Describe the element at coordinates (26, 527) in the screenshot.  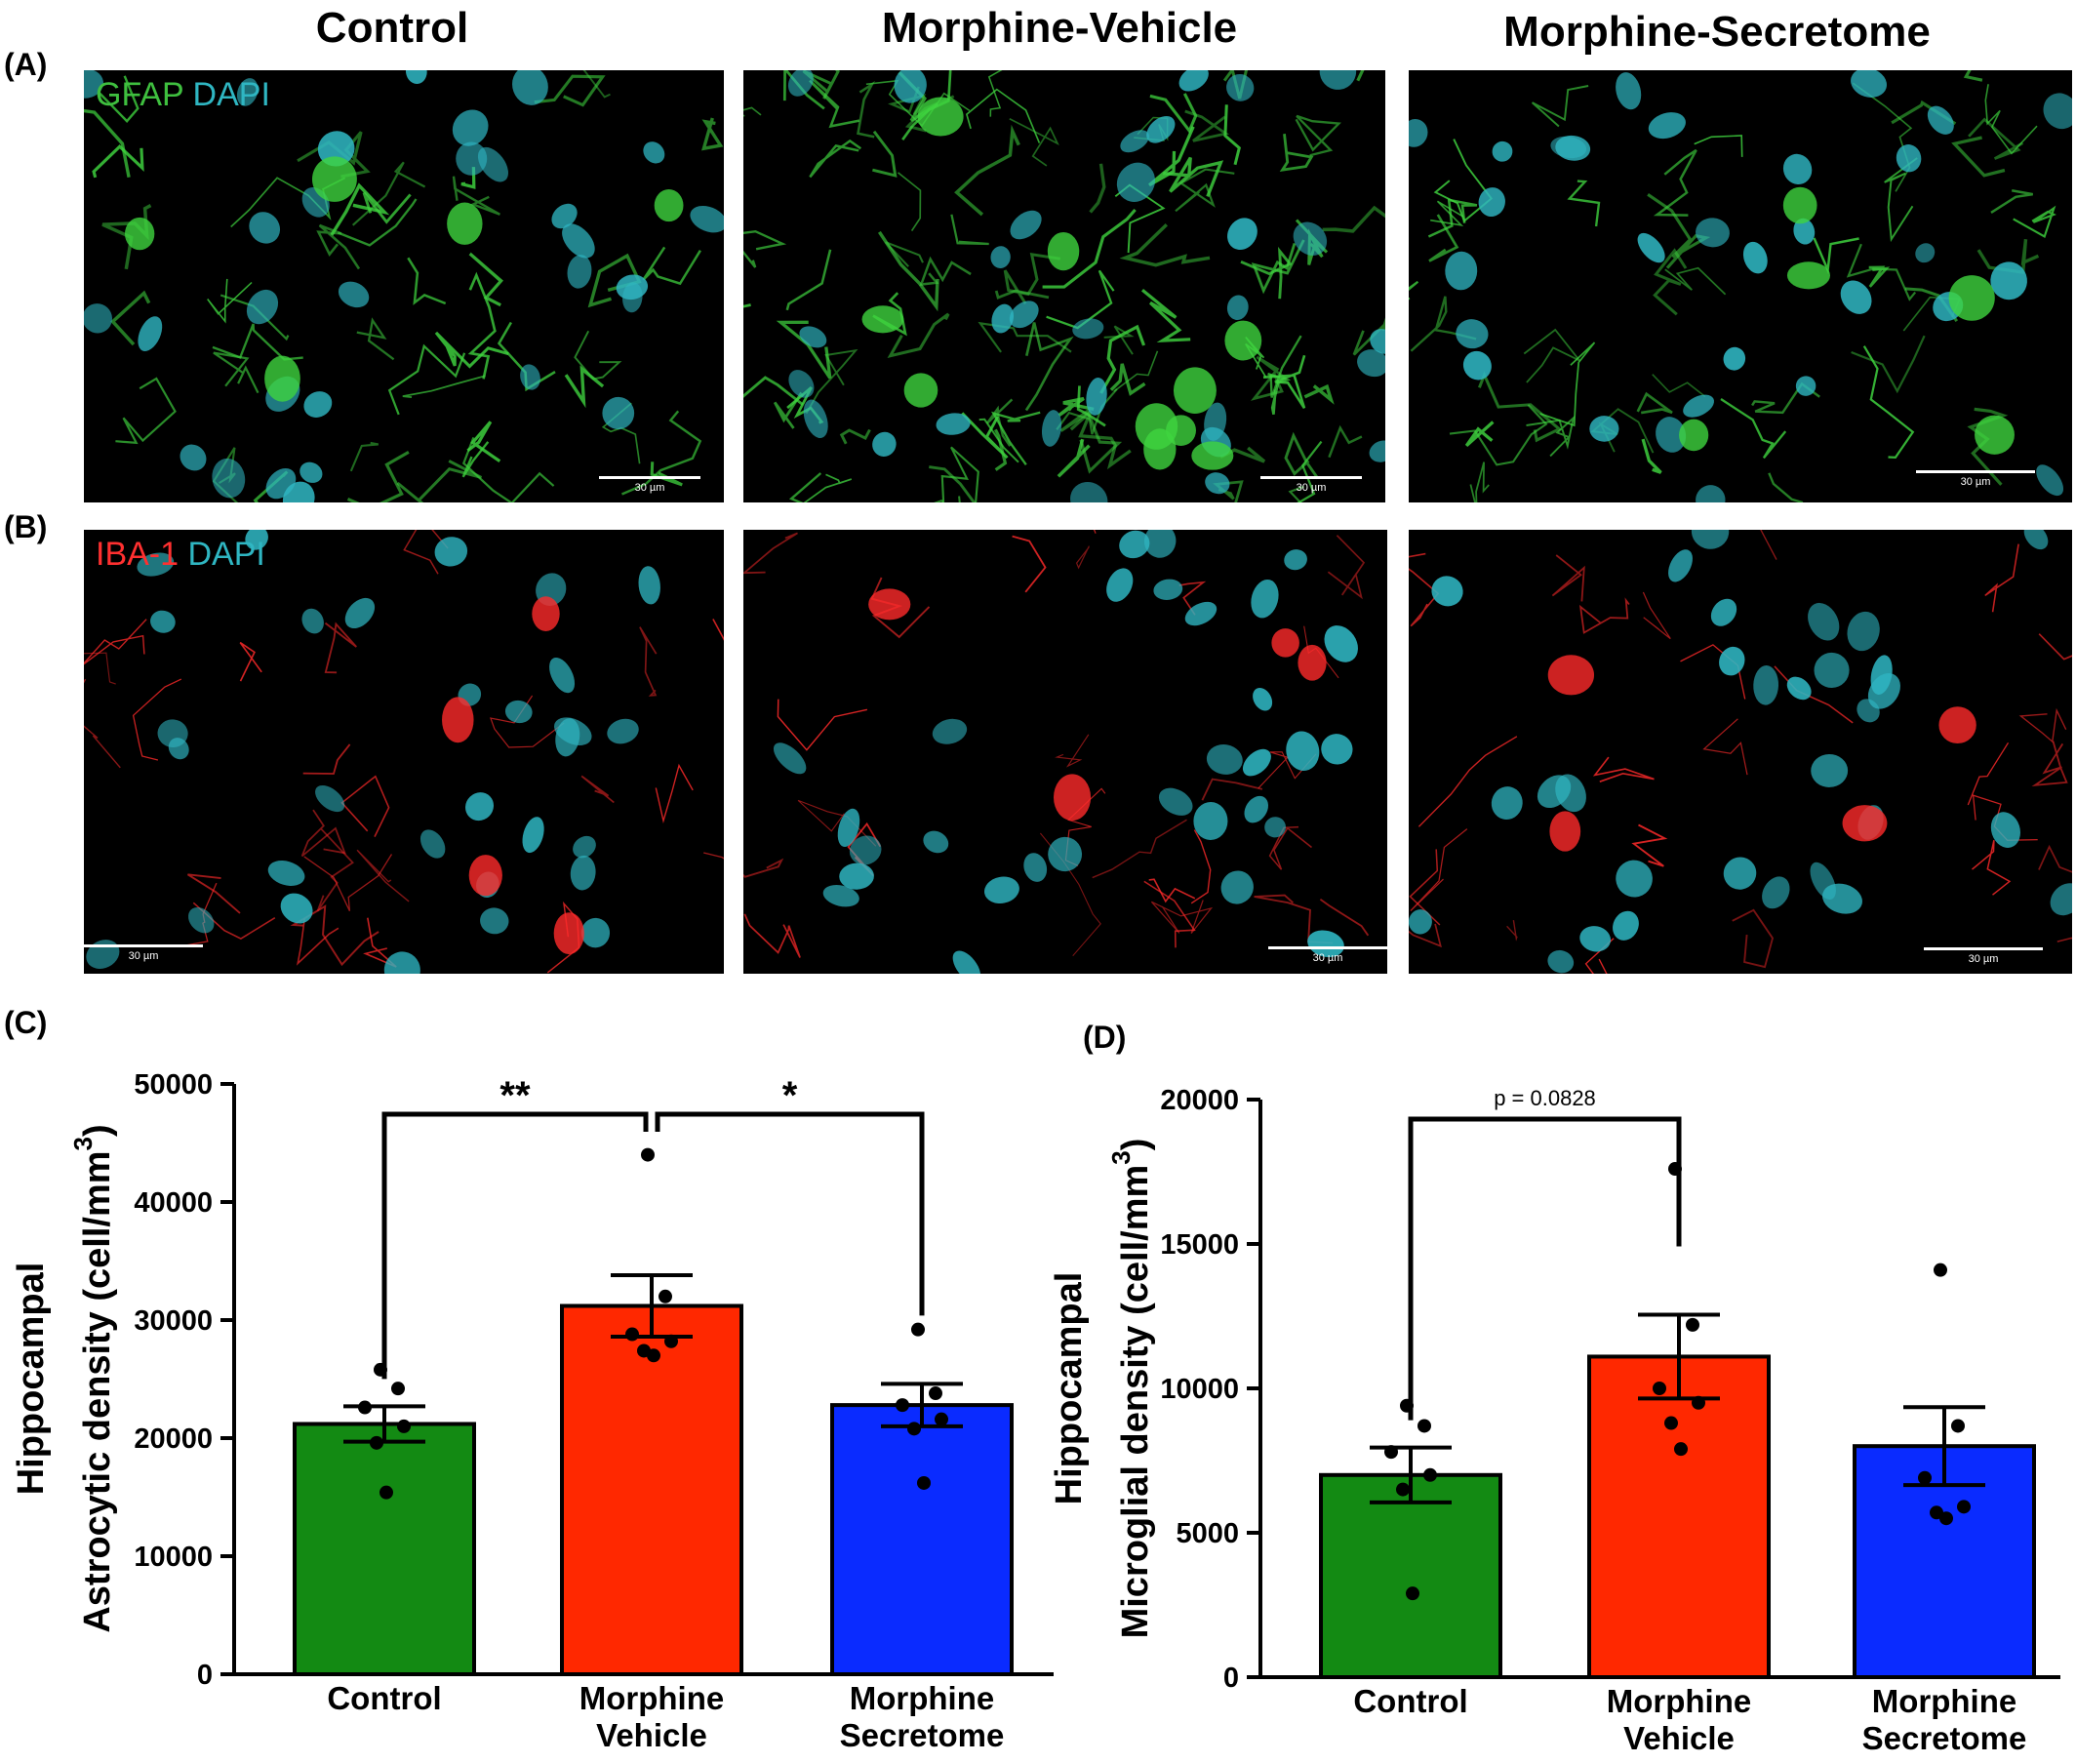
I see `panel-letter-b: (B)` at that location.